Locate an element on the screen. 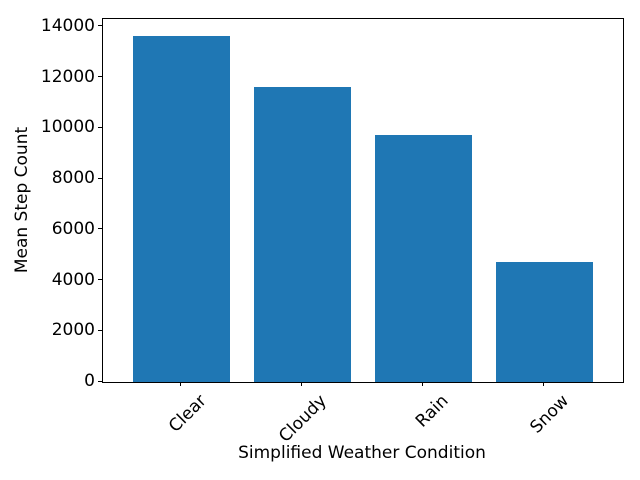  y-tick-label: 0 is located at coordinates (89, 381).